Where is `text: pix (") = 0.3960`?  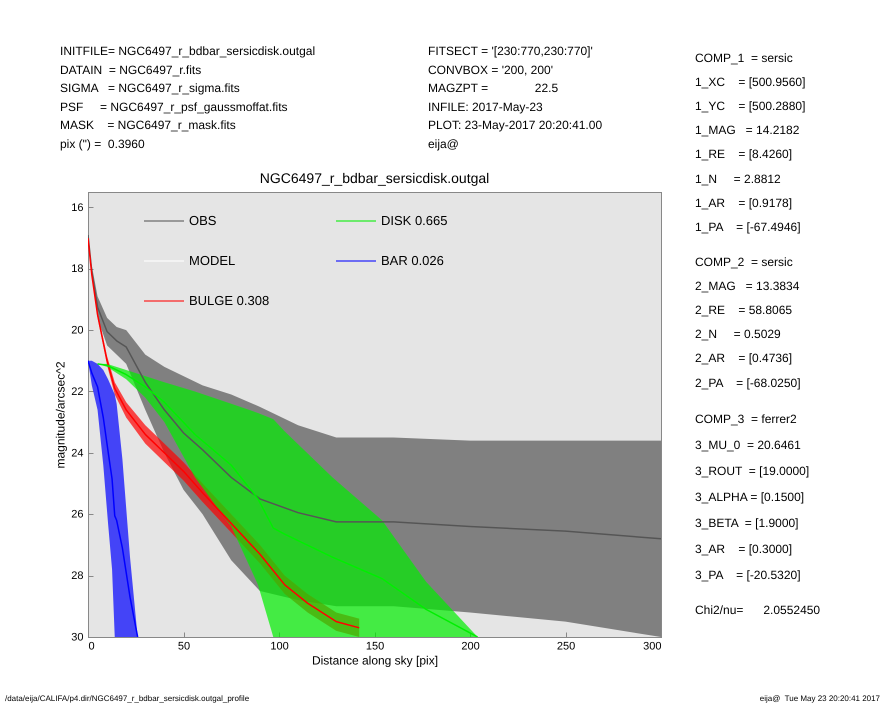
text: pix (") = 0.3960 is located at coordinates (102, 144).